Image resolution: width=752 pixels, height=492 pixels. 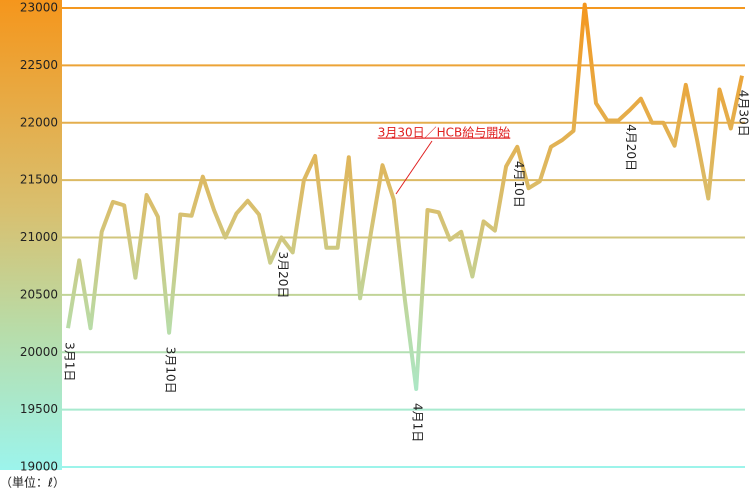 I want to click on y-tick-label: 19500, so click(x=39, y=409).